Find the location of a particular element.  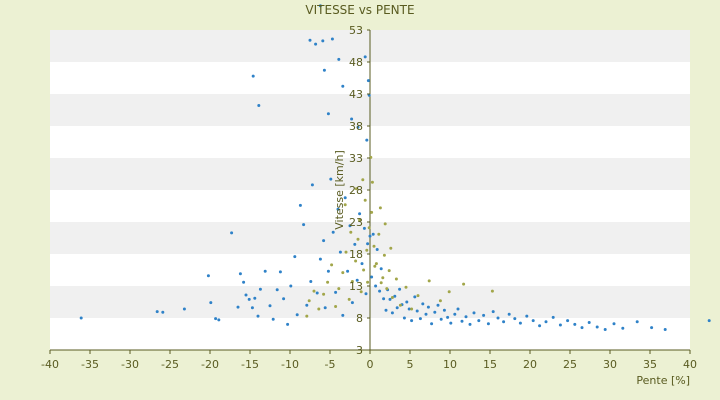

x-tick-label: -20 is located at coordinates (210, 364).